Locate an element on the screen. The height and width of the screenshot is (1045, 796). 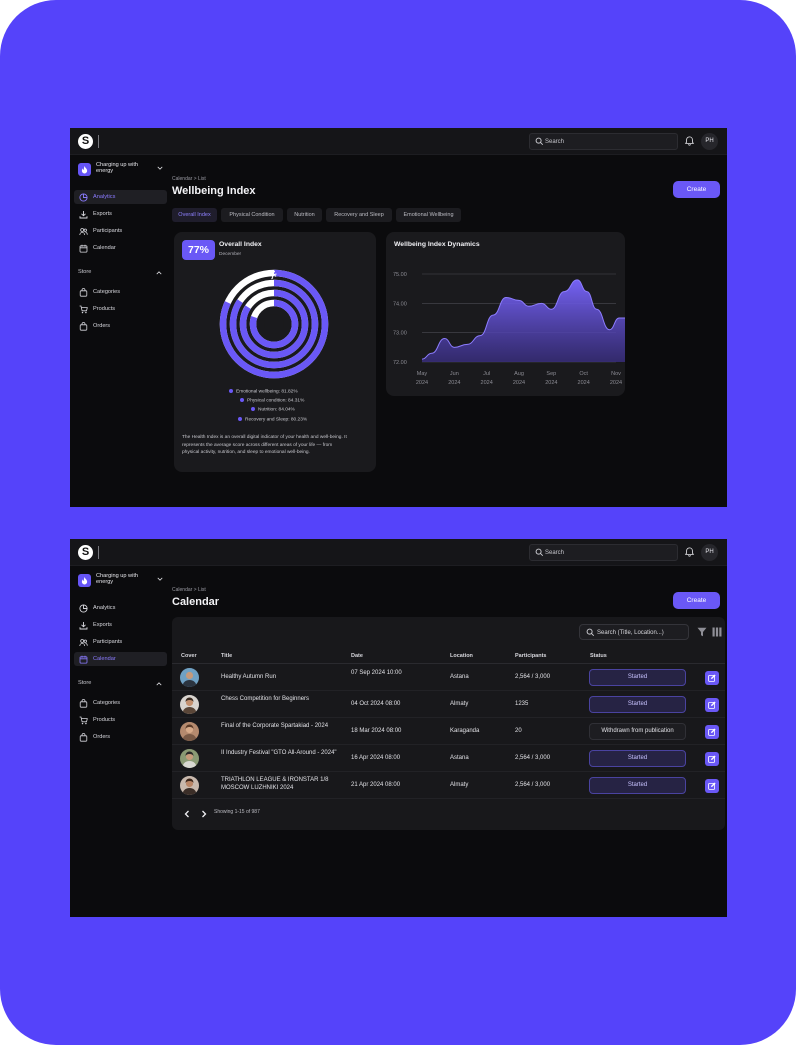
radial-rings-chart is located at coordinates (274, 324).